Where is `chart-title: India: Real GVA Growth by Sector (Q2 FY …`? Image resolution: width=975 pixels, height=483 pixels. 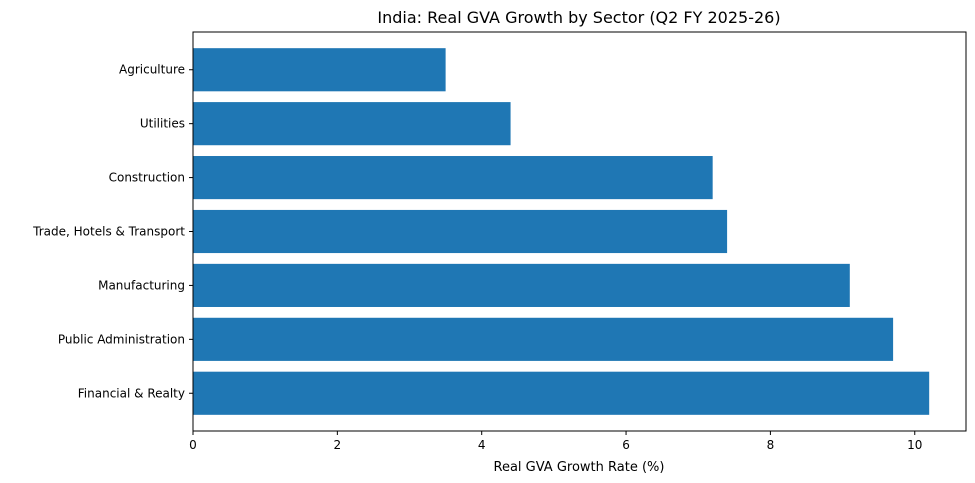
chart-title: India: Real GVA Growth by Sector (Q2 FY … is located at coordinates (578, 17).